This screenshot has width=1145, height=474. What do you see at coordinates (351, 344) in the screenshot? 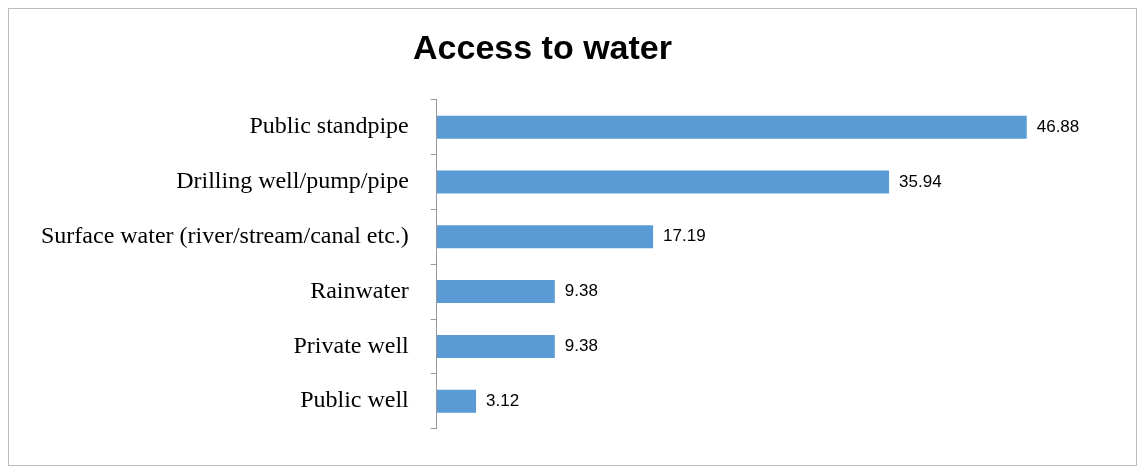
I see `y-tick-label: Private well` at bounding box center [351, 344].